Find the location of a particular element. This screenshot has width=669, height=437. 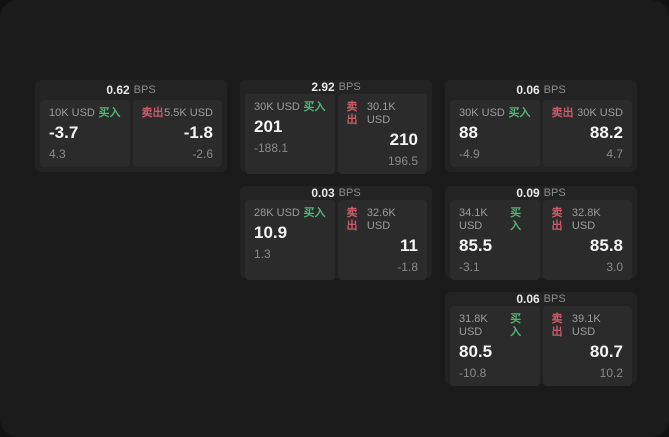

sell-tile-header: 卖出 30.1K USD is located at coordinates (383, 114).